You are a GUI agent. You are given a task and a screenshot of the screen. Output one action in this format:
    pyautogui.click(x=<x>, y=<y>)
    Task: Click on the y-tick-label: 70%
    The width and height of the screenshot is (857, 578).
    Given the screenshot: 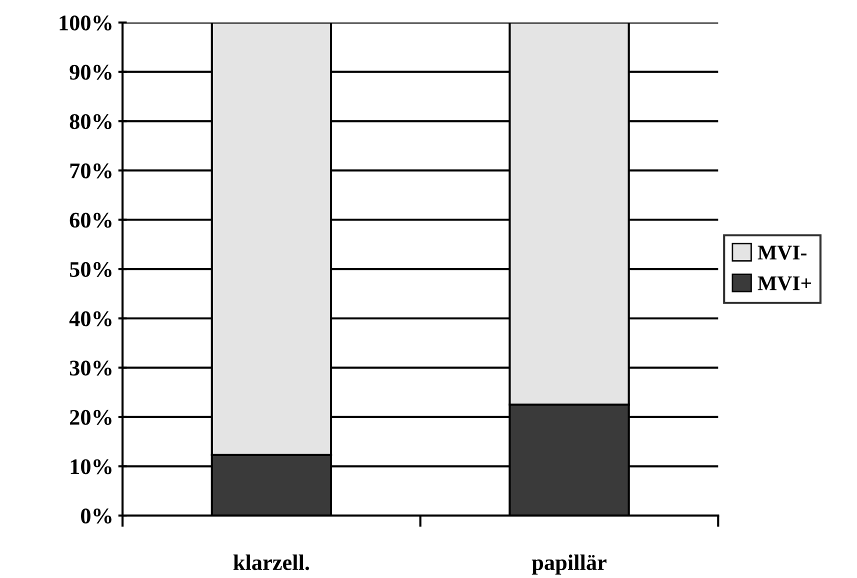 What is the action you would take?
    pyautogui.click(x=91, y=170)
    